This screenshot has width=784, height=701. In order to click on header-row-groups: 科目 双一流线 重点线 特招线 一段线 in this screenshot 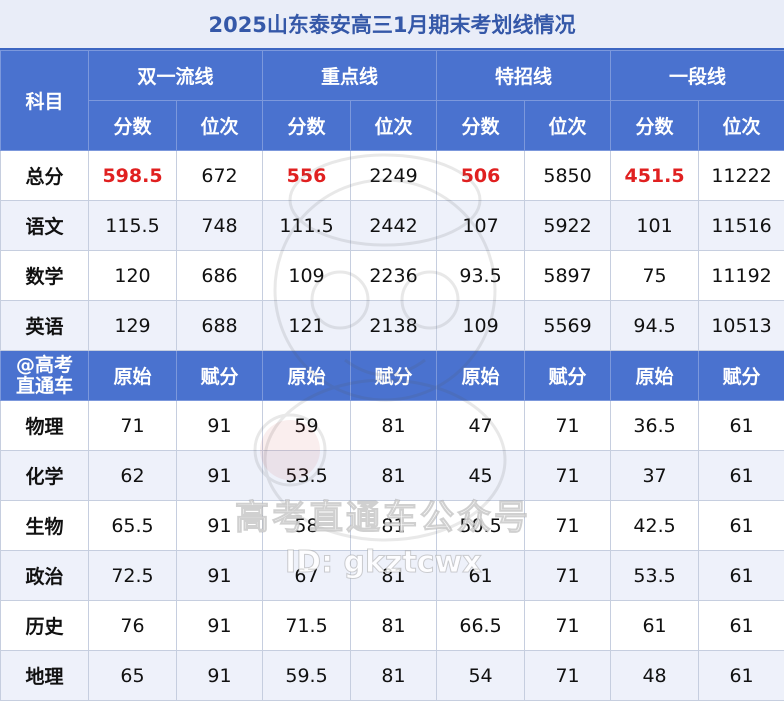, I will do `click(392, 100)`.